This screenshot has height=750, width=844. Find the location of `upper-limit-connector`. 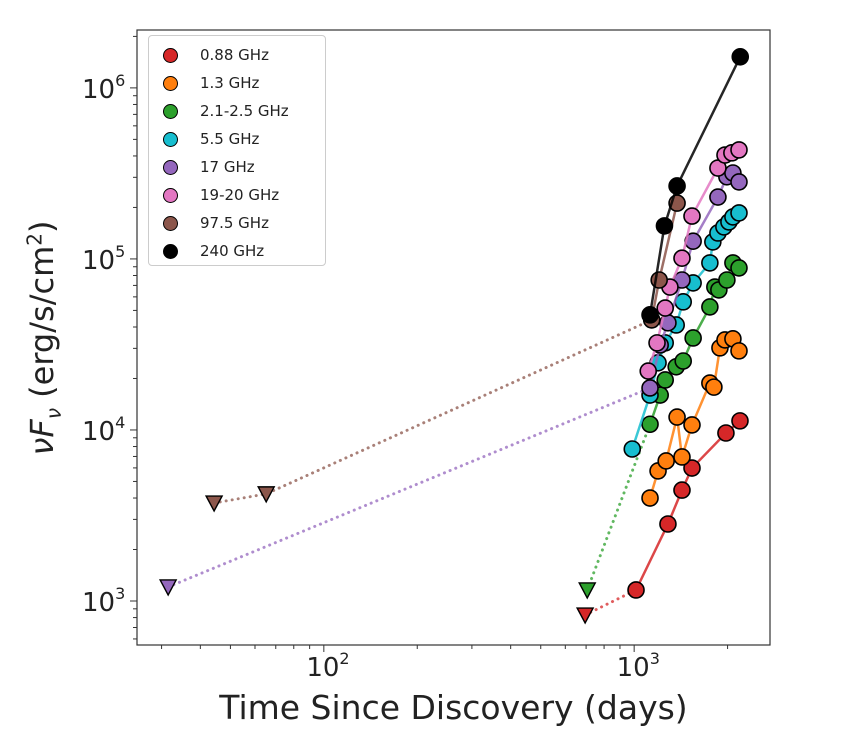

upper-limit-connector is located at coordinates (433, 411).